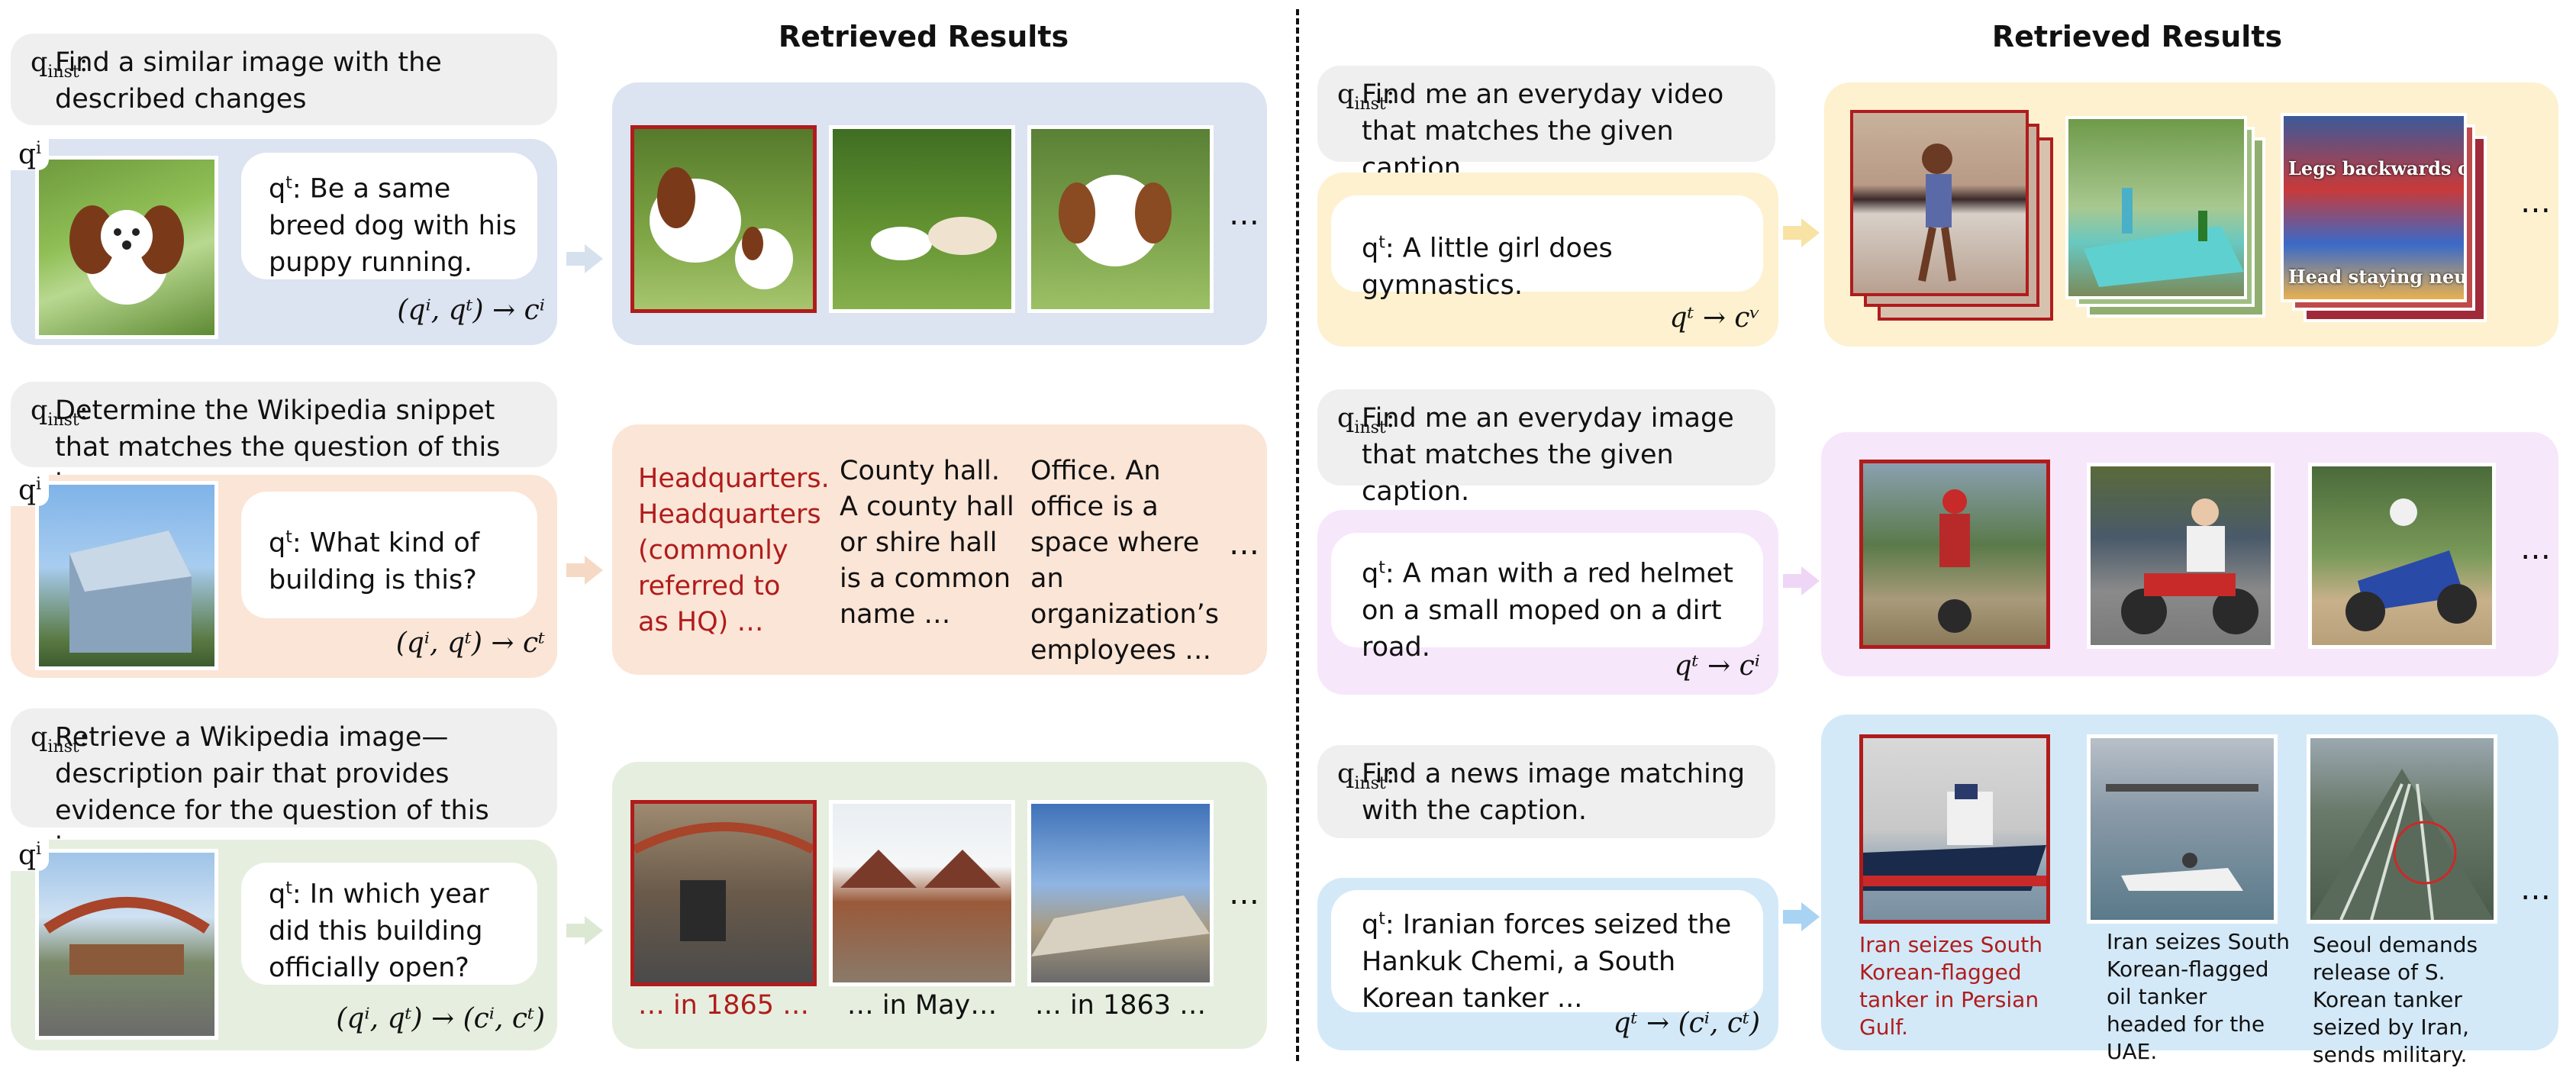  I want to click on query-text-box: qt: A little girl does gymnastics., so click(1547, 248).